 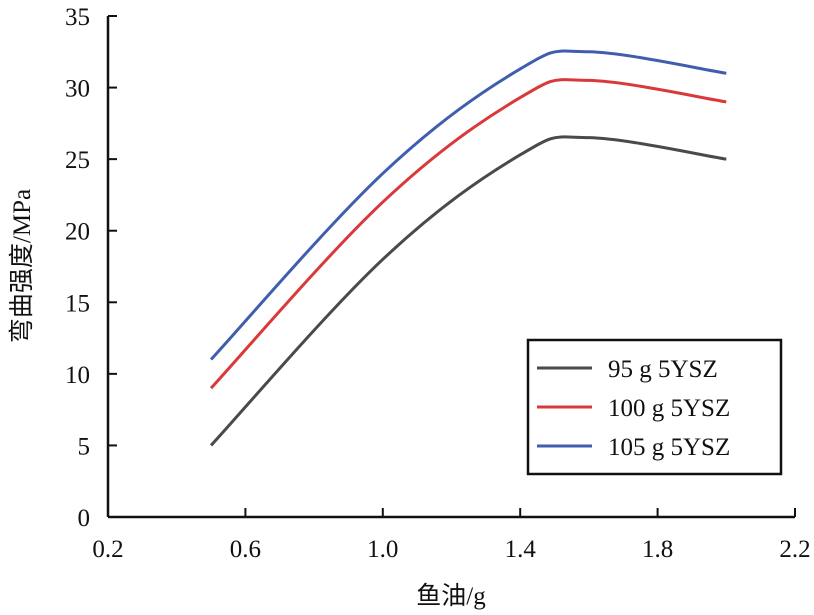 What do you see at coordinates (382, 549) in the screenshot?
I see `x-tick-label: 1.0` at bounding box center [382, 549].